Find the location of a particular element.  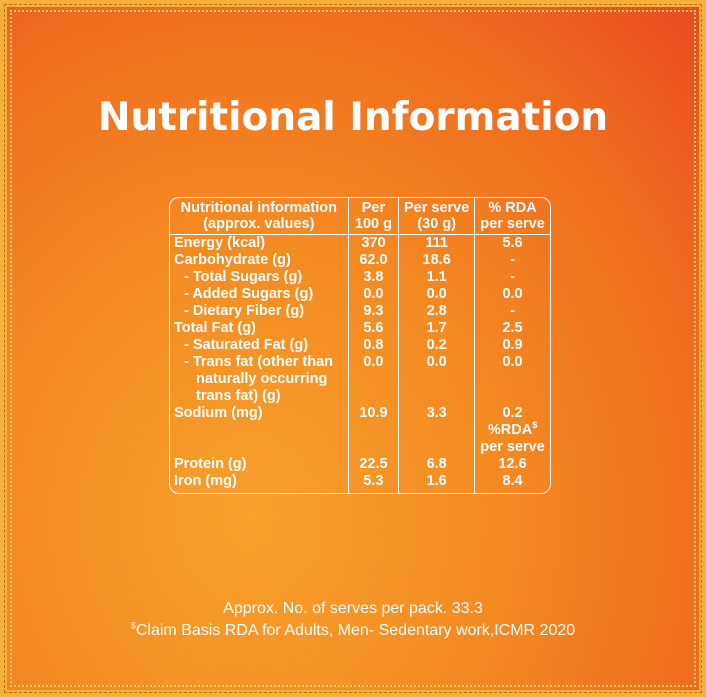

header-per-100g: Per 100 g is located at coordinates (373, 216).